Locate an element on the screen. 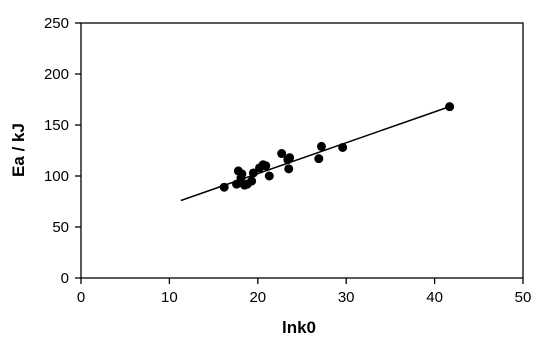 The height and width of the screenshot is (347, 537). data-points is located at coordinates (337, 147).